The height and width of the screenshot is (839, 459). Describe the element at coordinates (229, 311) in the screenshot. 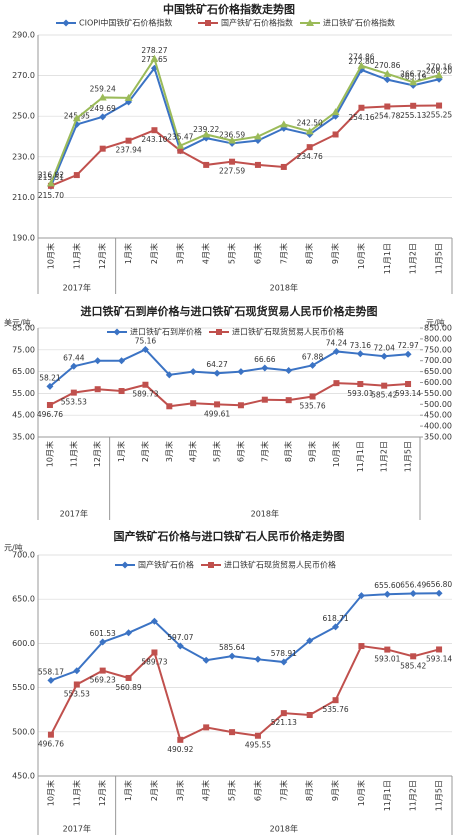

I see `chart-title: 进口铁矿石到岸价格与进口铁矿石现货贸易人民币价格走势图` at that location.